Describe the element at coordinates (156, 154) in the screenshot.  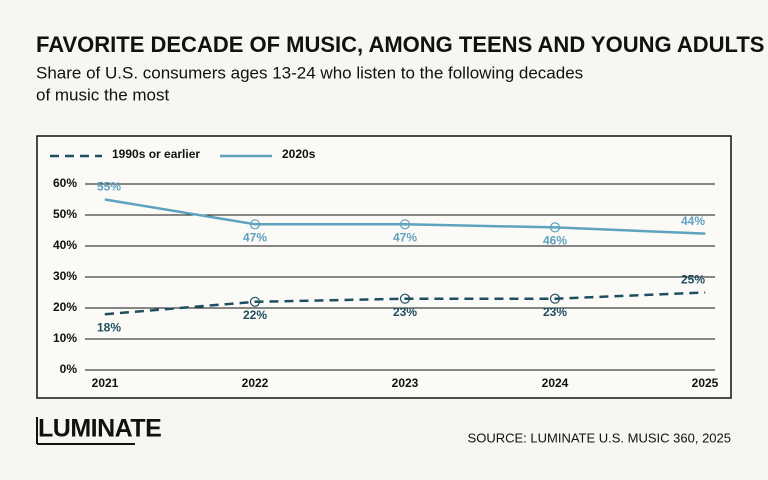
I see `legend-label: 1990s or earlier` at that location.